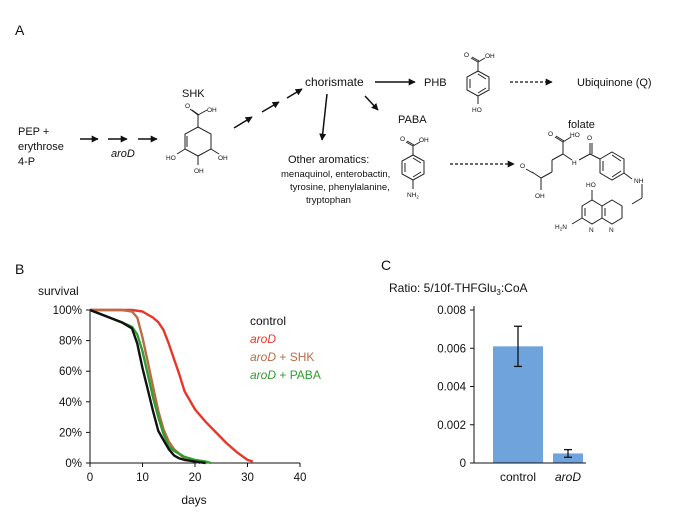 Image resolution: width=685 pixels, height=514 pixels. What do you see at coordinates (614, 83) in the screenshot?
I see `ubiquinone-label: Ubiquinone (Q)` at bounding box center [614, 83].